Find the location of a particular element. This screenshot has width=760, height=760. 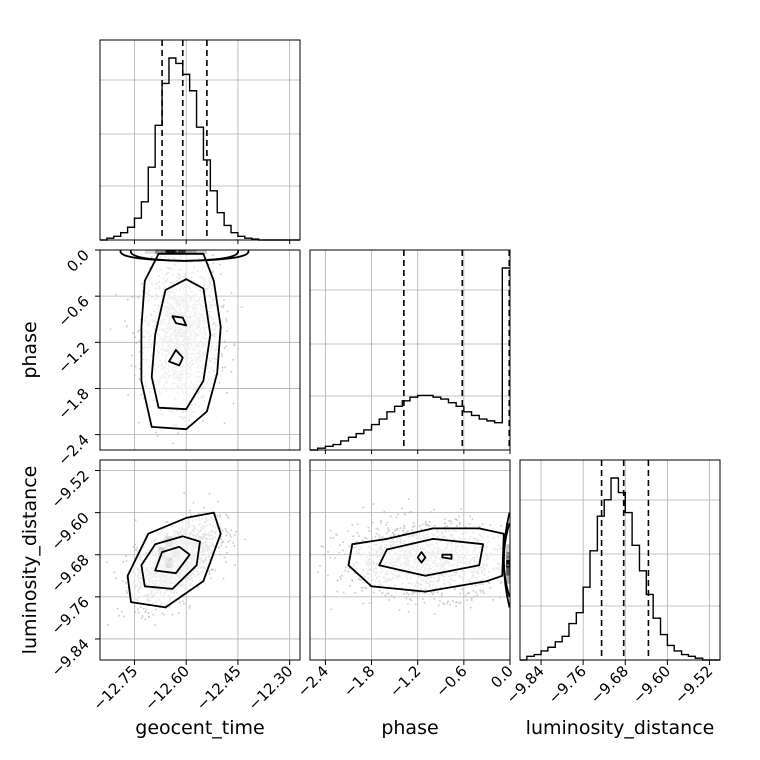

panel-frame-hist-luminosity_distance is located at coordinates (620, 560).